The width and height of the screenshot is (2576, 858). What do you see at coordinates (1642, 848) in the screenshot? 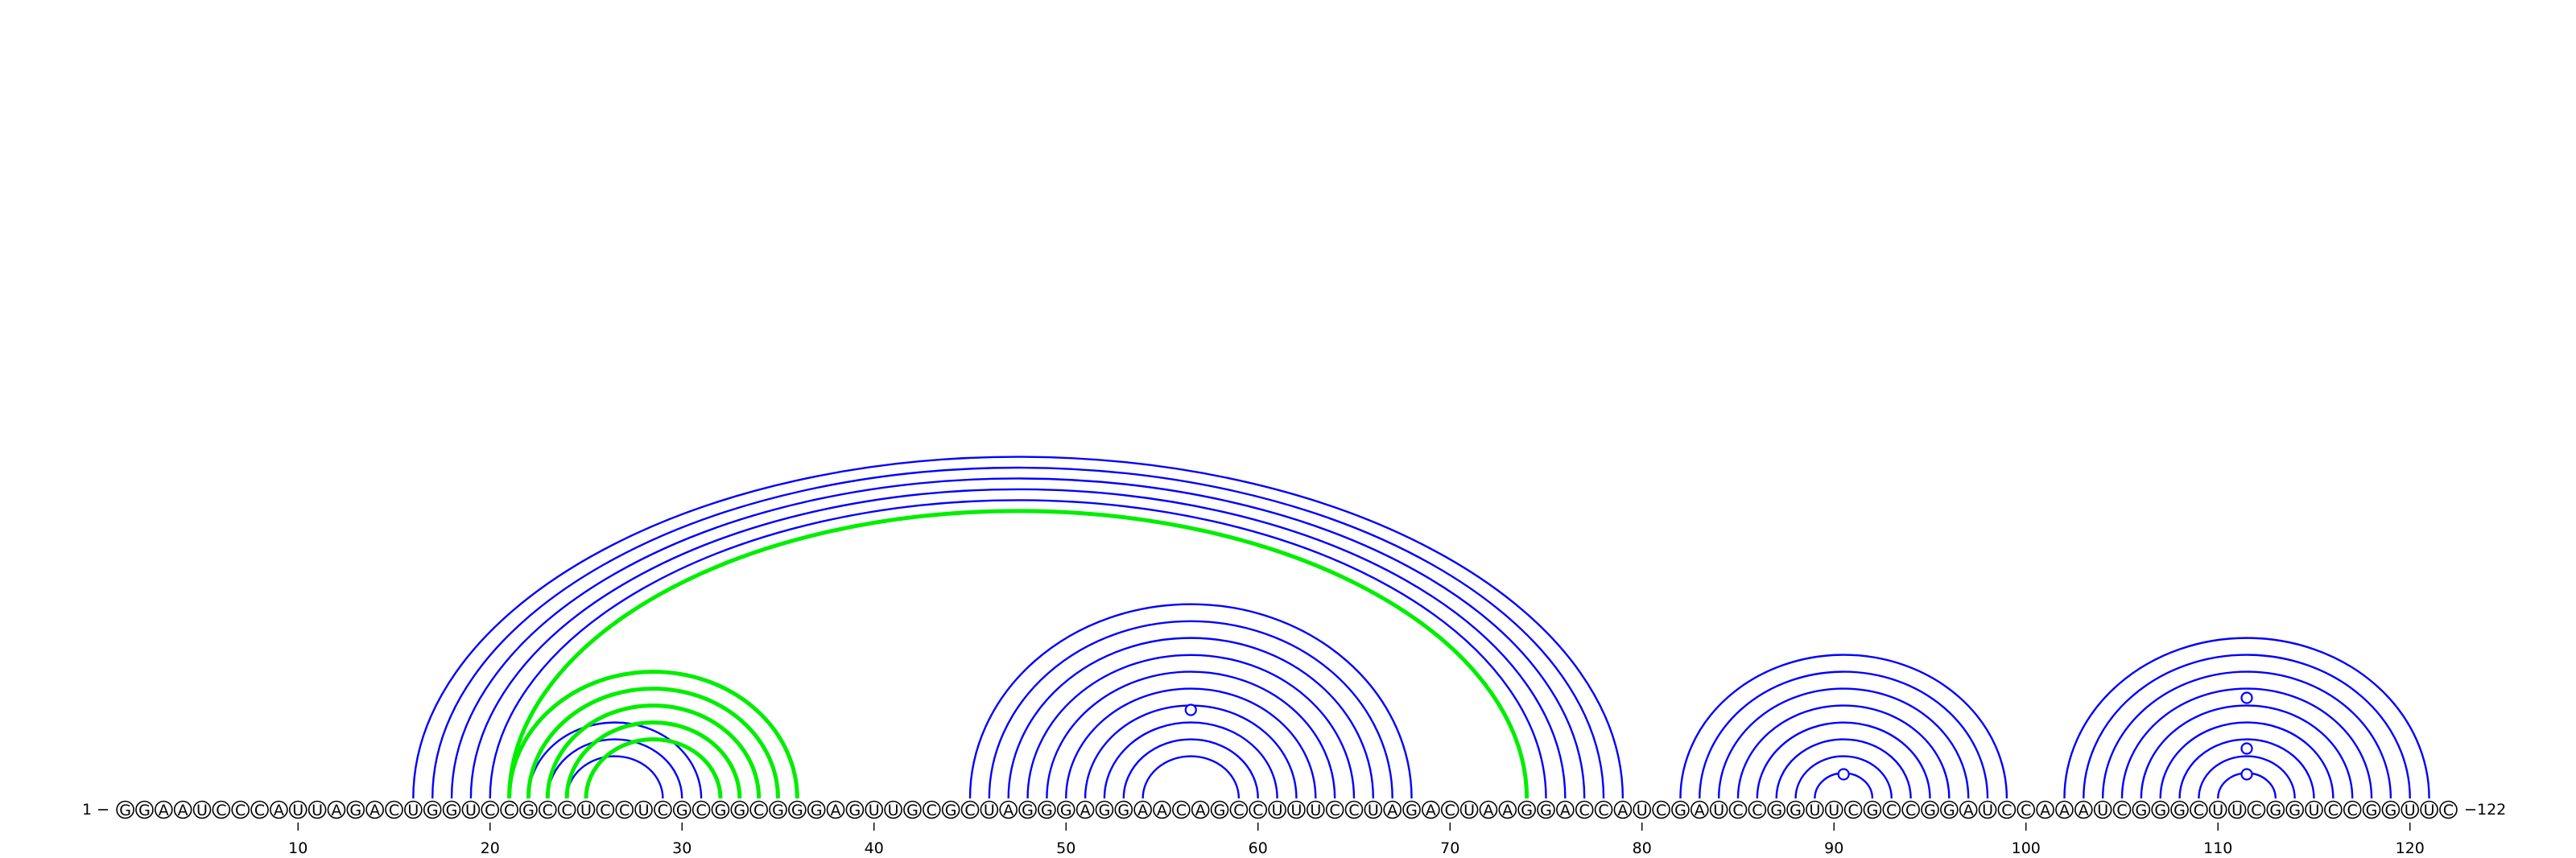
I see `axis-tick-label: 80` at bounding box center [1642, 848].